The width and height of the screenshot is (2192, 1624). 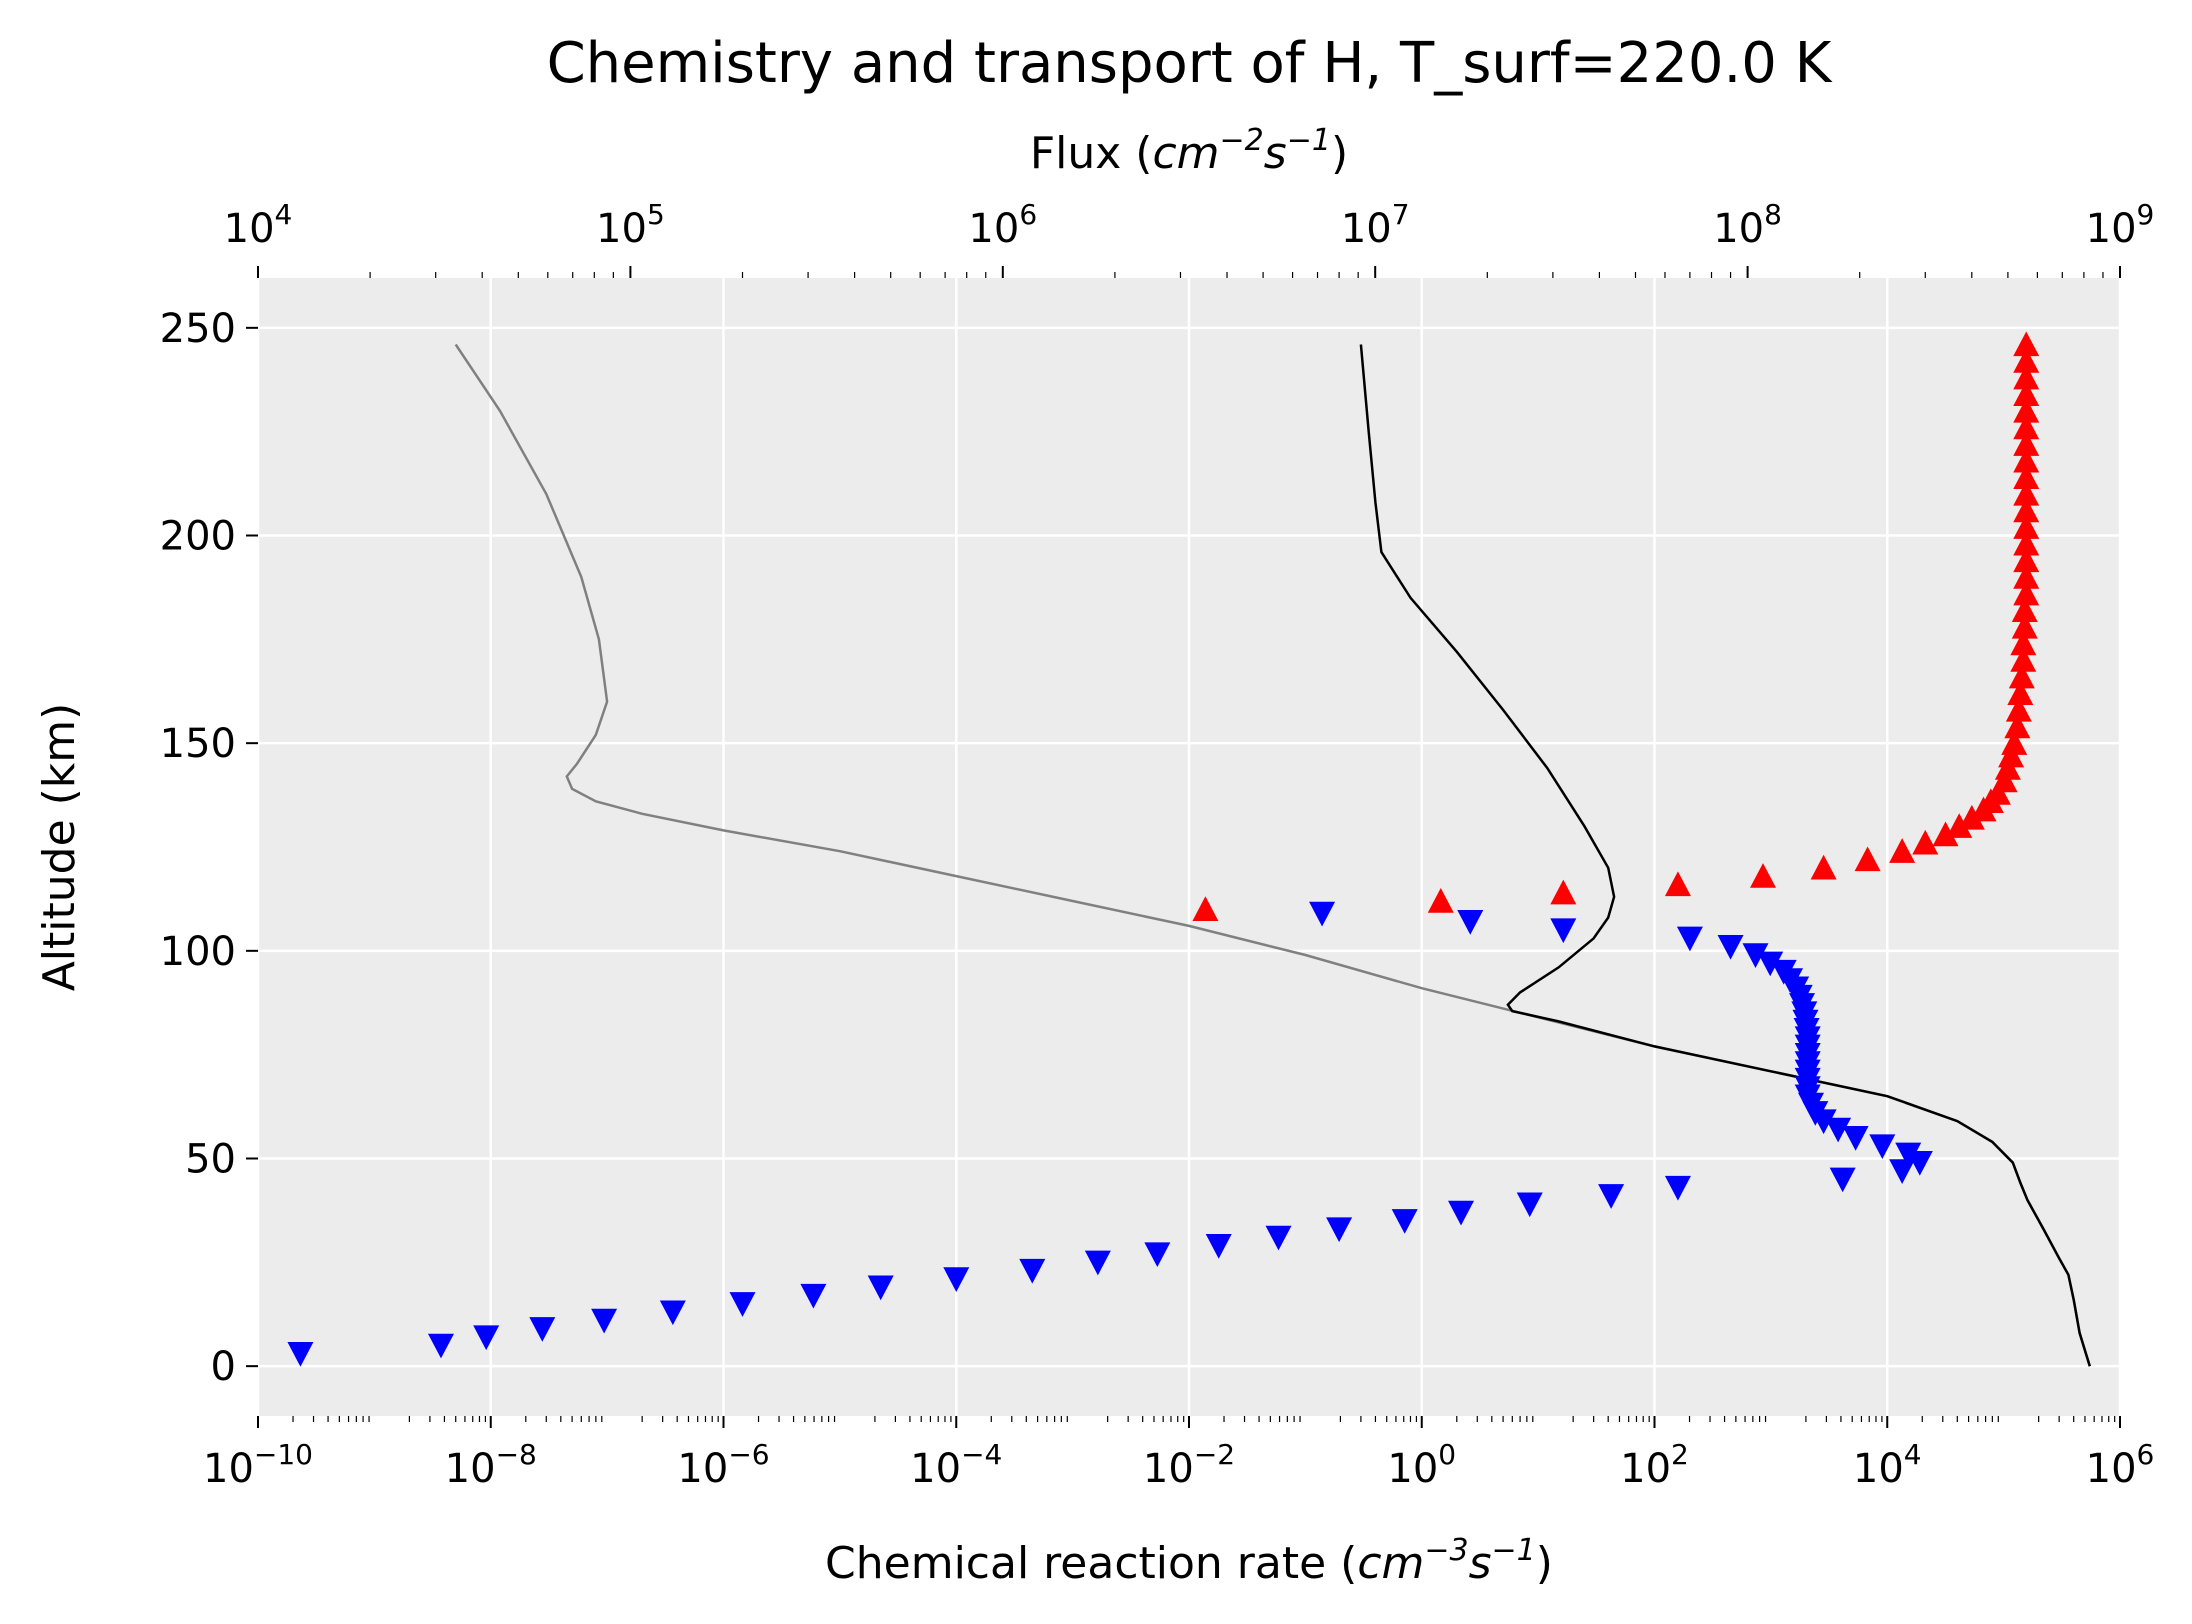 I want to click on bottom-axis-label-close: ), so click(x=1544, y=1563).